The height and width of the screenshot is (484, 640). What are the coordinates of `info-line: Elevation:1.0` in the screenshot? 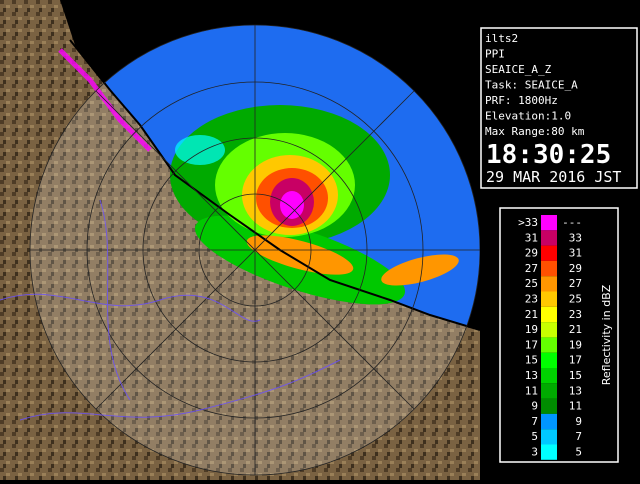 It's located at (528, 116).